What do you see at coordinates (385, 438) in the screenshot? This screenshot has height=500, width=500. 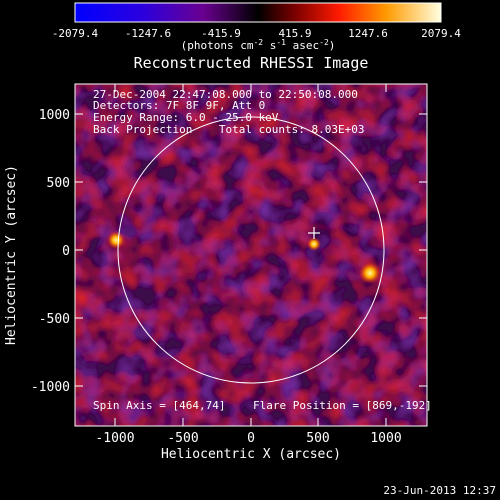 I see `x-tick-label: 1000` at bounding box center [385, 438].